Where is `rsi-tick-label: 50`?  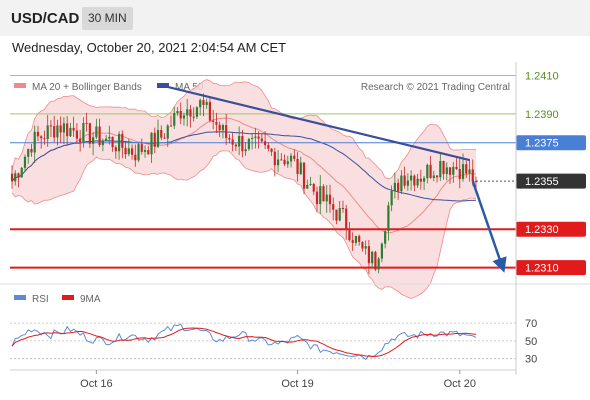 rsi-tick-label: 50 is located at coordinates (531, 342).